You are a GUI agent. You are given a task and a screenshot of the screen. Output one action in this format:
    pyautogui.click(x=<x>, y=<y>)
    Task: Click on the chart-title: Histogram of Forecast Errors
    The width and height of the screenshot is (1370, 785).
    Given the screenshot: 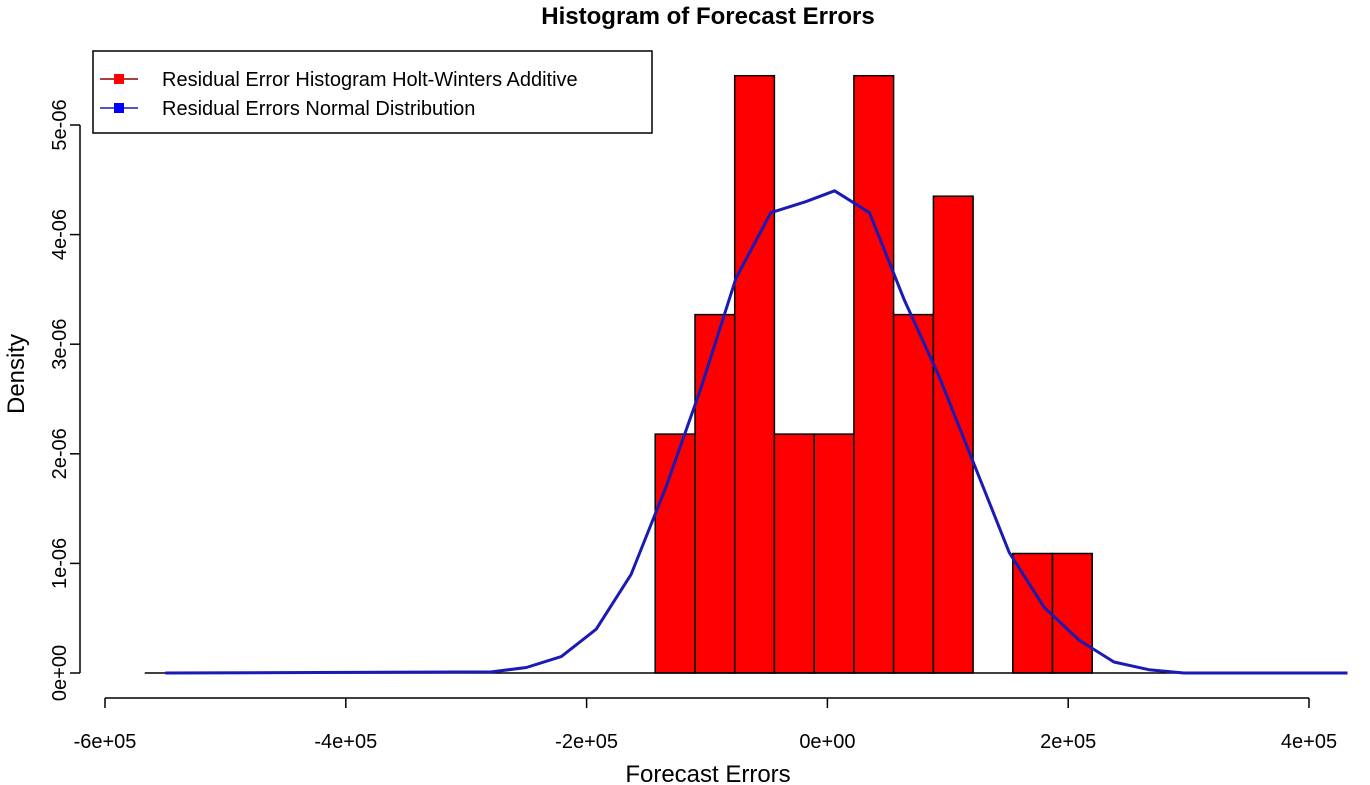 What is the action you would take?
    pyautogui.click(x=707, y=16)
    